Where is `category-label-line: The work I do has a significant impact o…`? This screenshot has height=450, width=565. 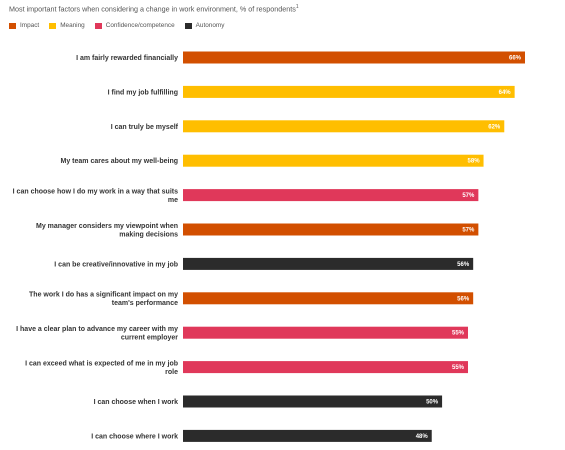 category-label-line: The work I do has a significant impact o… is located at coordinates (103, 295).